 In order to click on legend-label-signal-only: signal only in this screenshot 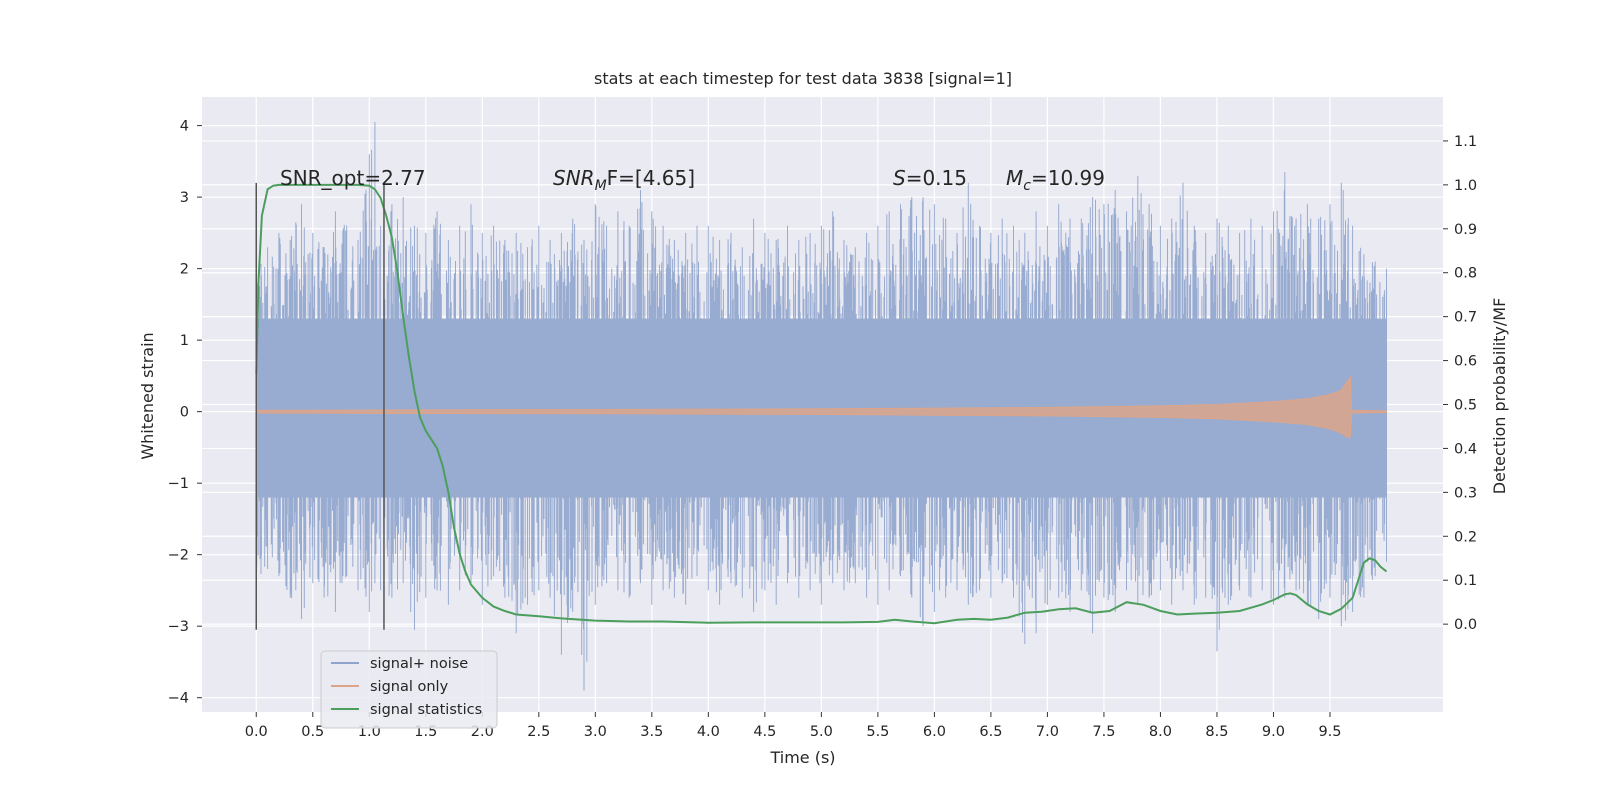, I will do `click(409, 687)`.